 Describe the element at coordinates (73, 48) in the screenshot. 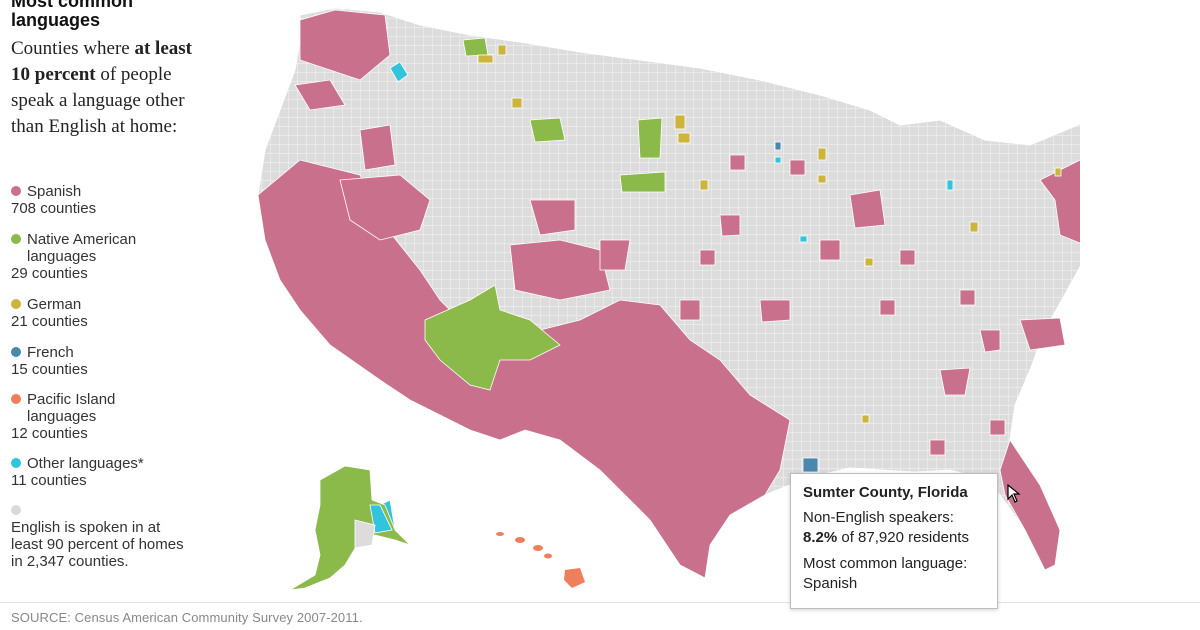

I see `intro-prefix: Counties where` at that location.